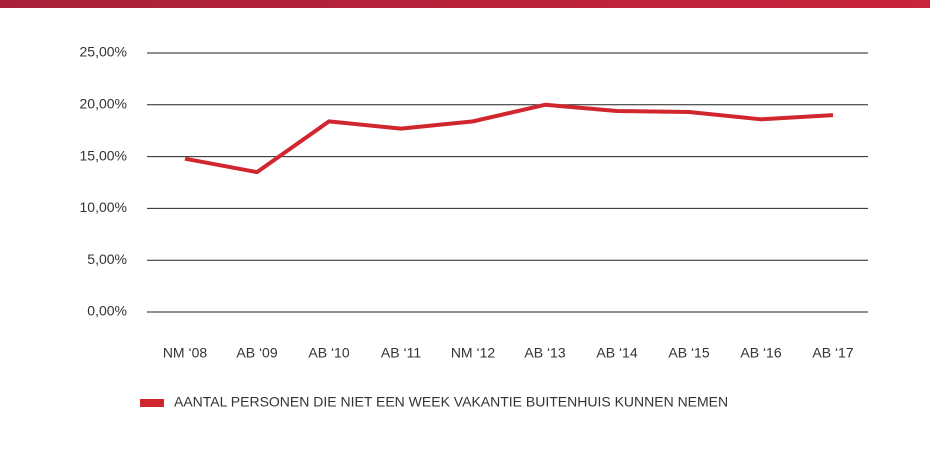 The width and height of the screenshot is (930, 461). I want to click on x-tick-label: AB ‘16, so click(760, 353).